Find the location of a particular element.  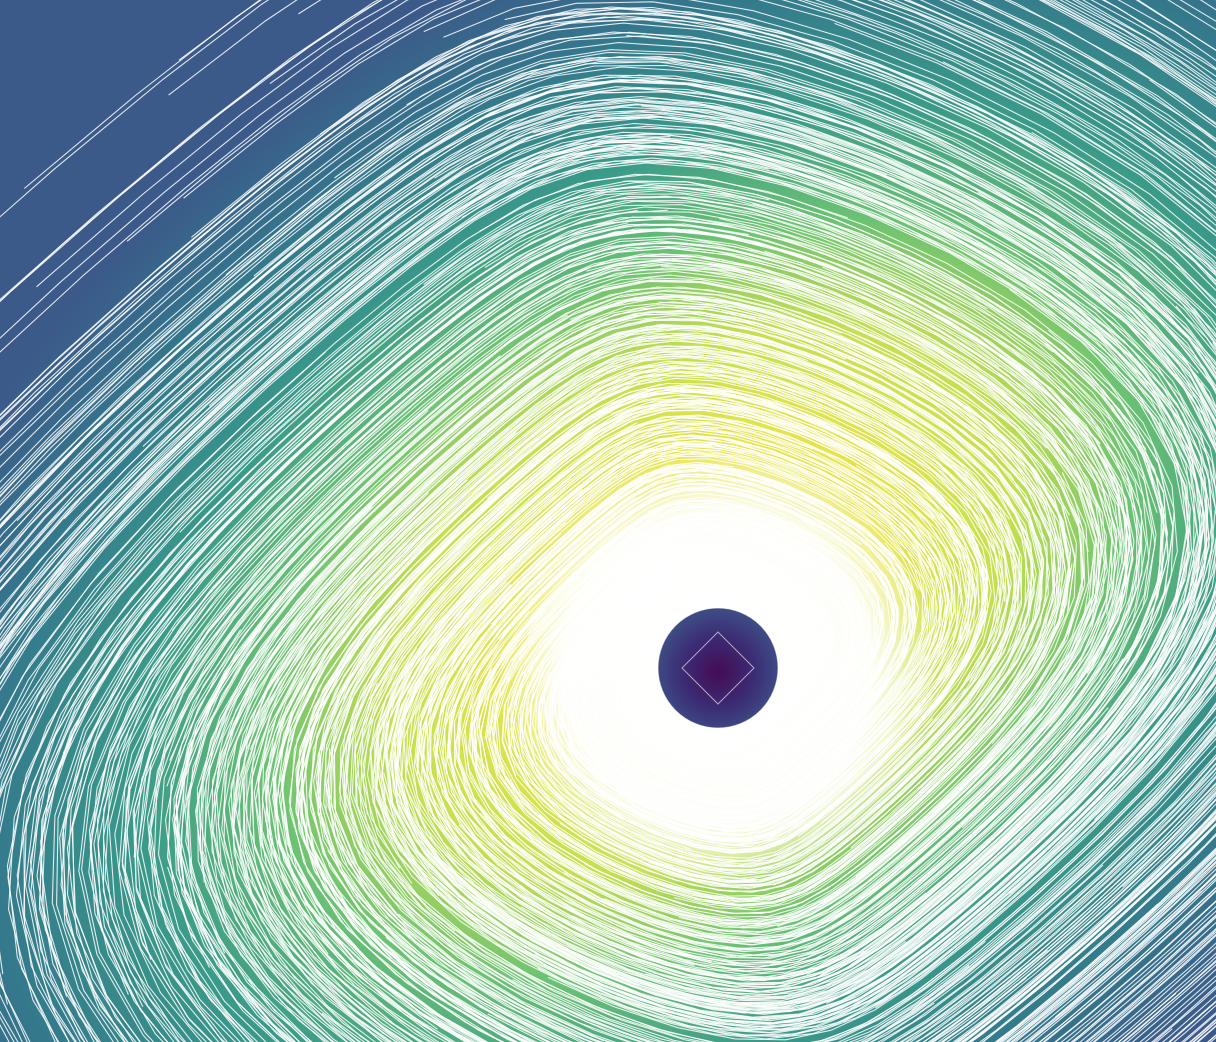

vortex-core is located at coordinates (718, 668).